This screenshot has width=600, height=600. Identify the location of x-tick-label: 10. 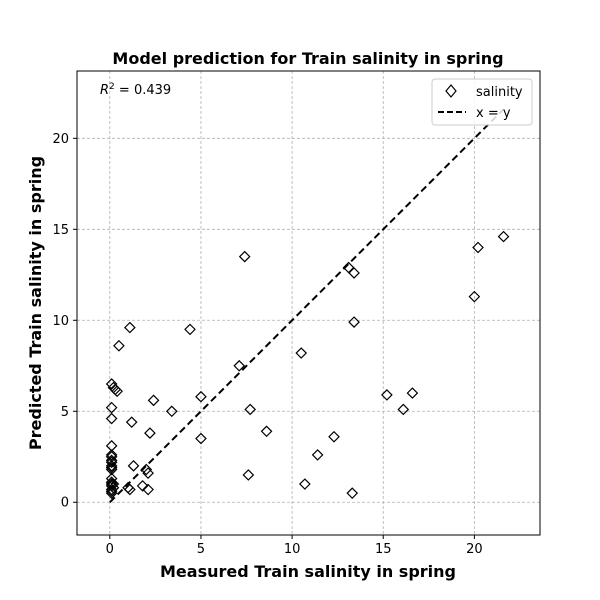
(292, 549).